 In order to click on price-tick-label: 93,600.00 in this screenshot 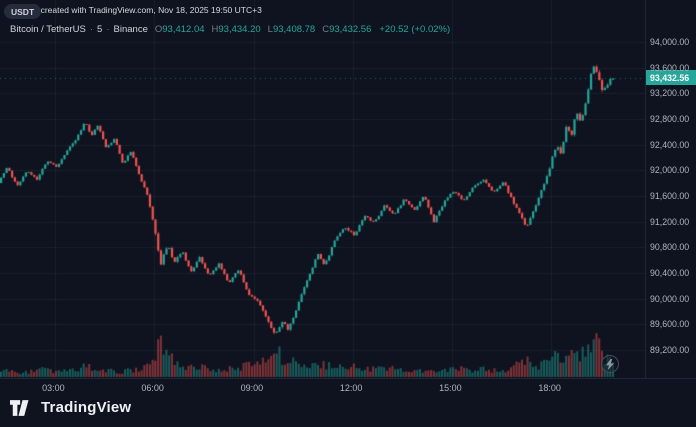, I will do `click(670, 67)`.